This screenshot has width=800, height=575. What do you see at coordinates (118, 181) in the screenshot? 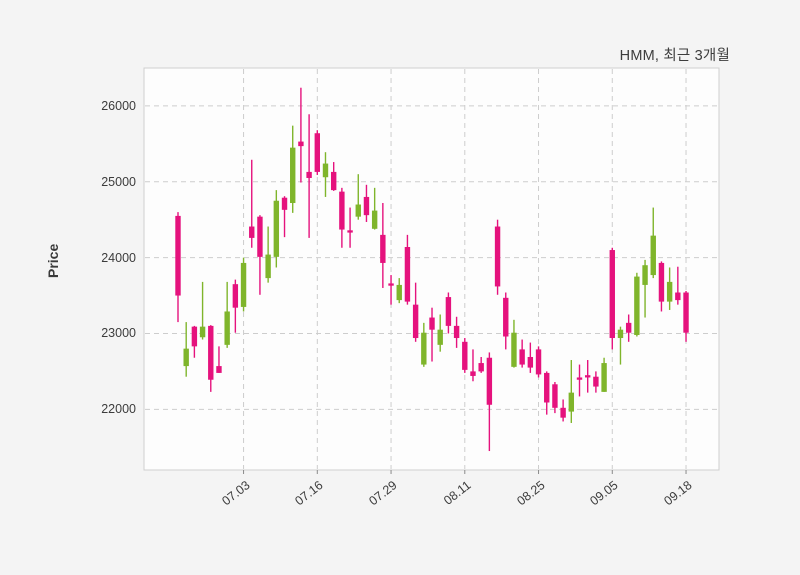
I see `y-tick-label: 25000` at bounding box center [118, 181].